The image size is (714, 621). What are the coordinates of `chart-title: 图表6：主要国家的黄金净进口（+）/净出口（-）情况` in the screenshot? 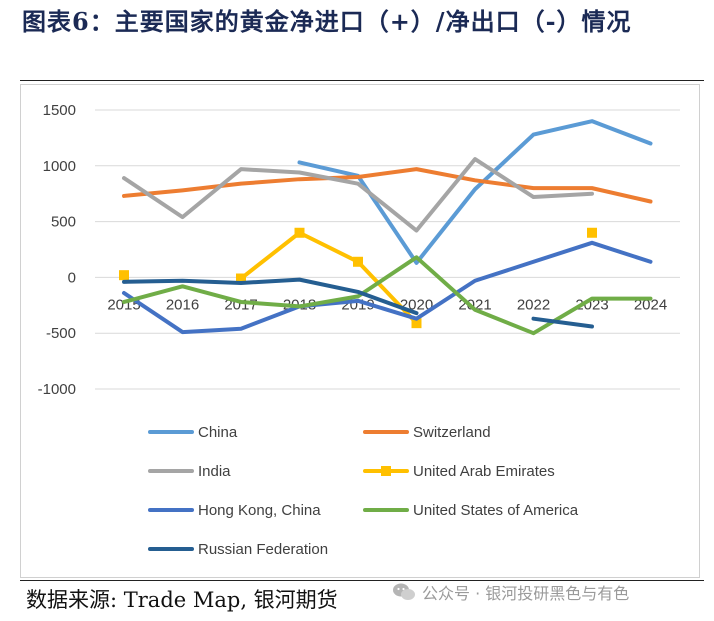 It's located at (327, 21).